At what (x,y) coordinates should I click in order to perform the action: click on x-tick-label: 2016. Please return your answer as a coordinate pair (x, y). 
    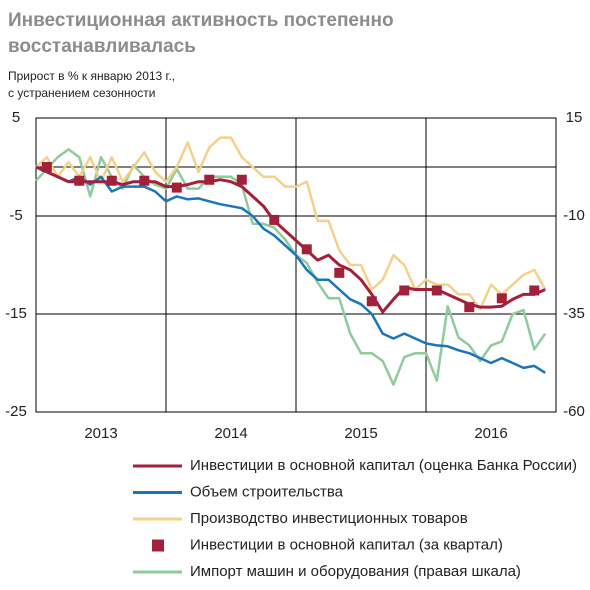
    Looking at the image, I should click on (490, 433).